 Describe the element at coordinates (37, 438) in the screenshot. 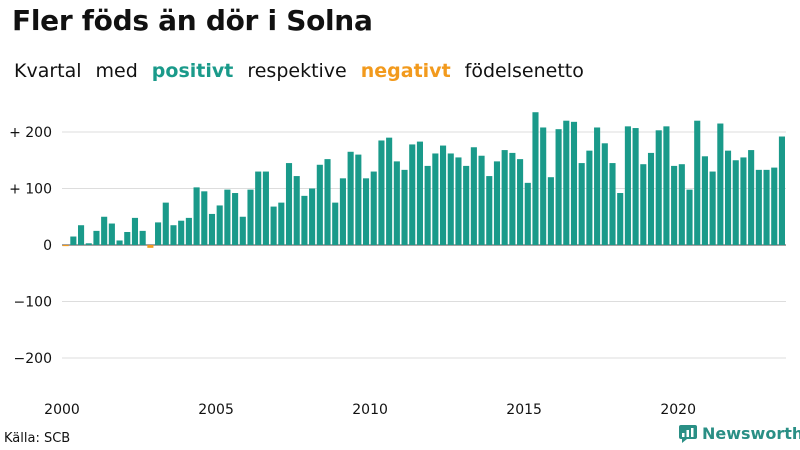

I see `source-note: Källa: SCB` at that location.